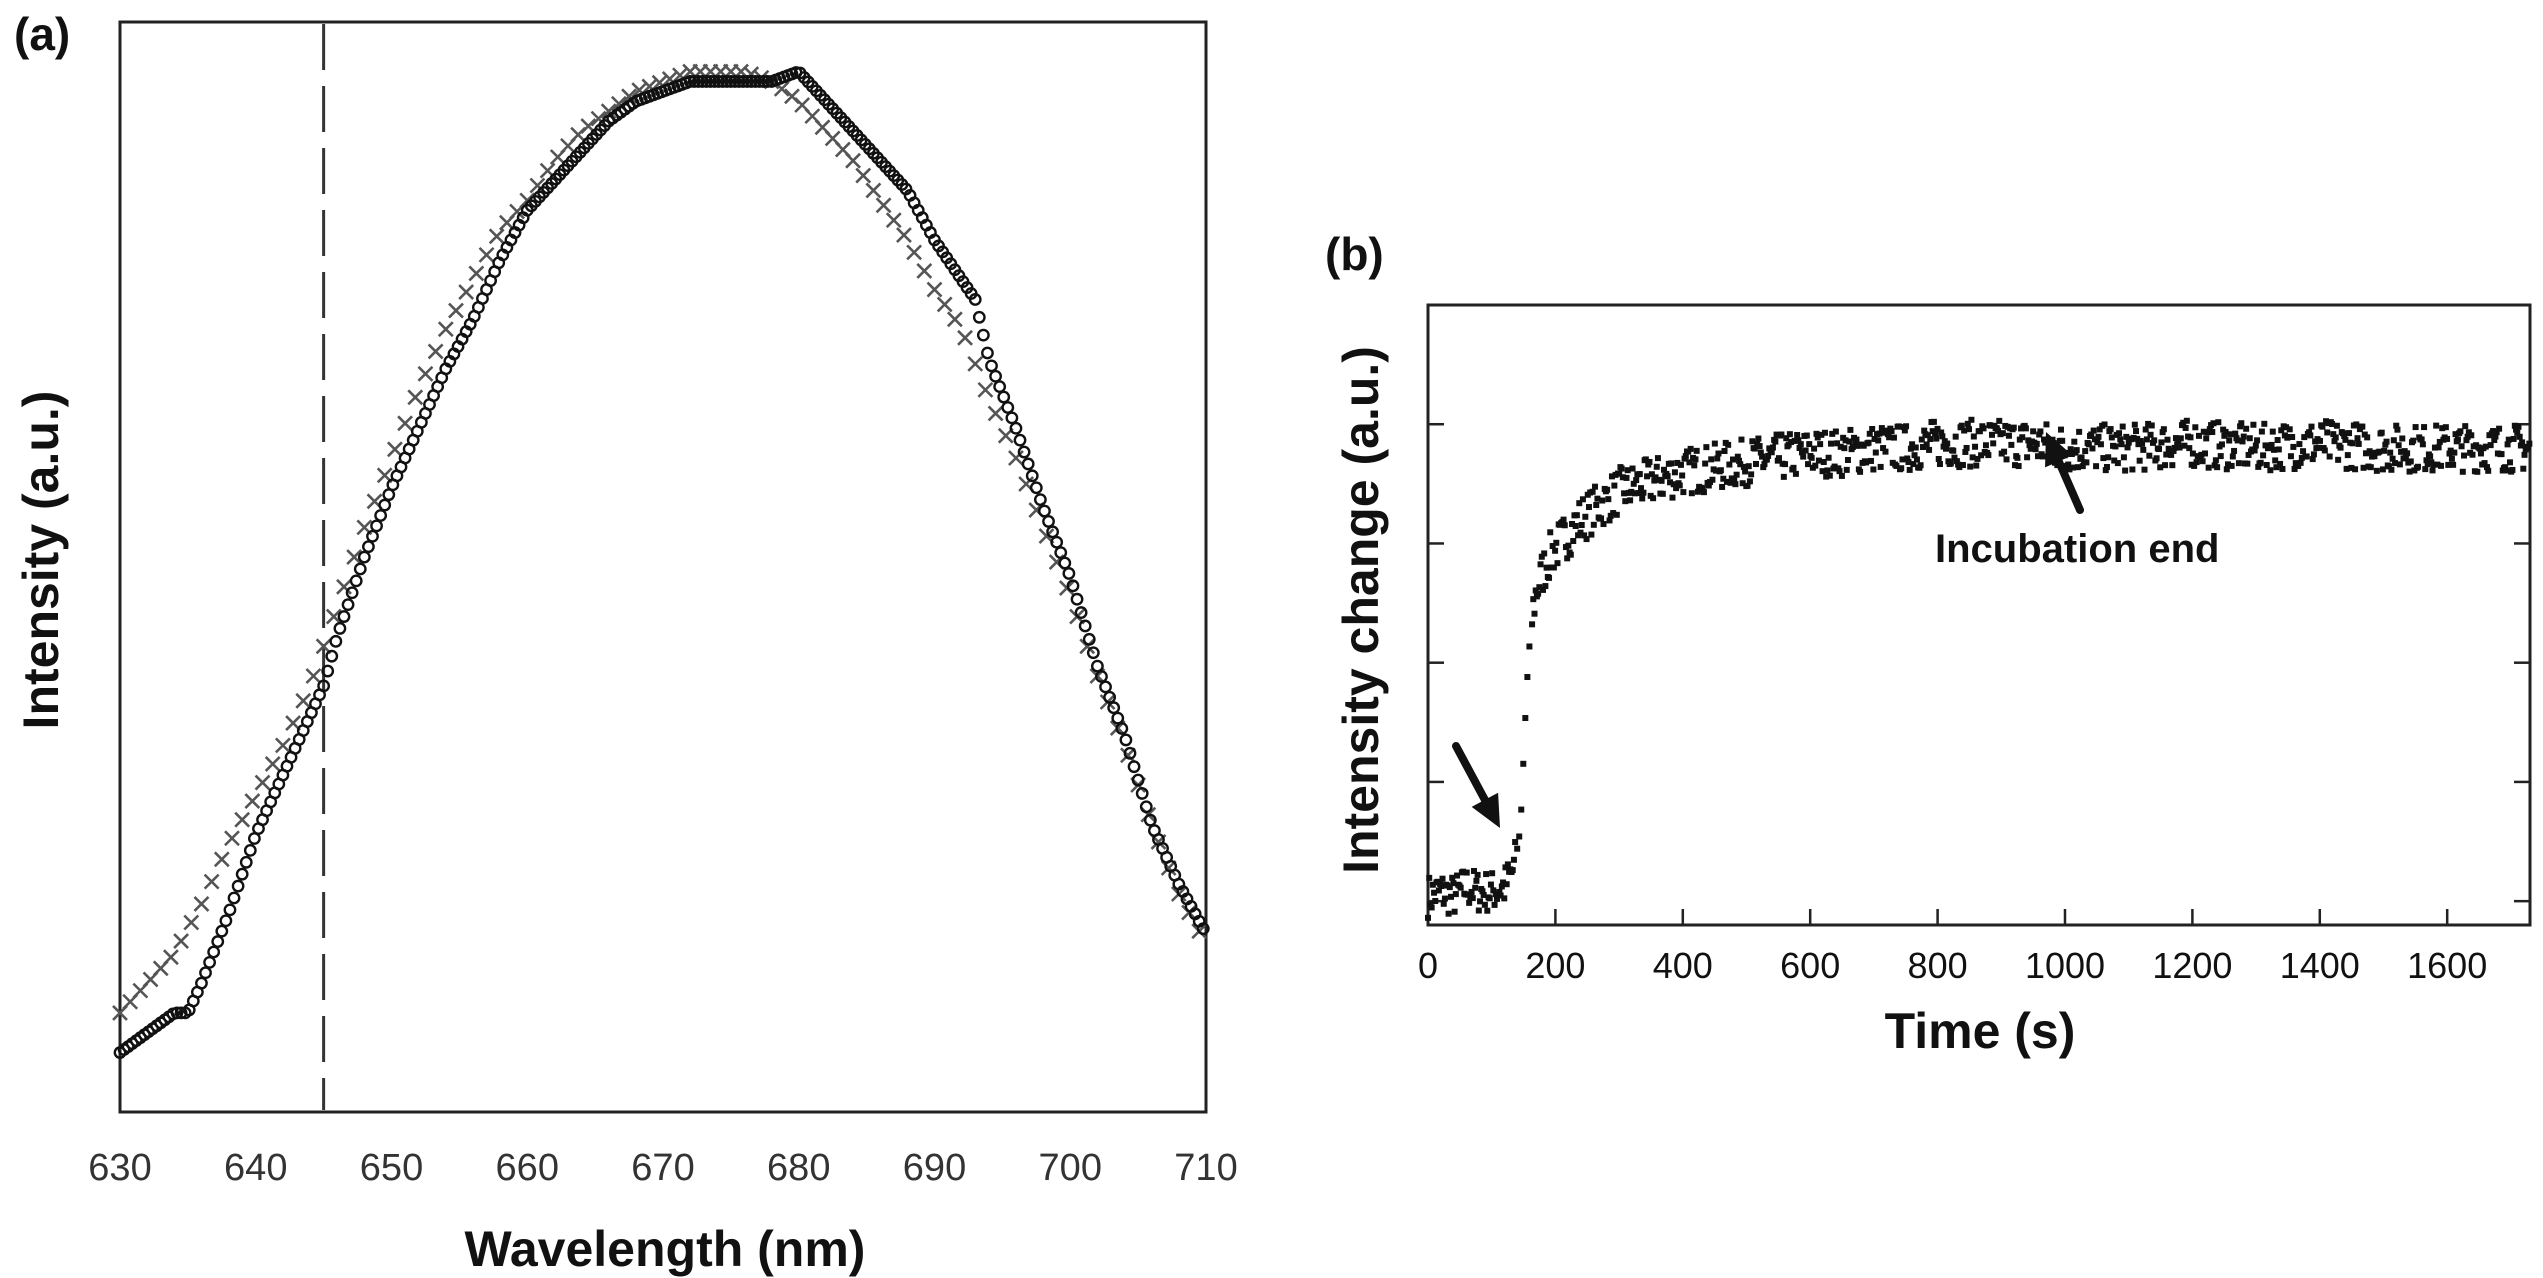  I want to click on panel-a-x-tick-label: 650, so click(391, 1168).